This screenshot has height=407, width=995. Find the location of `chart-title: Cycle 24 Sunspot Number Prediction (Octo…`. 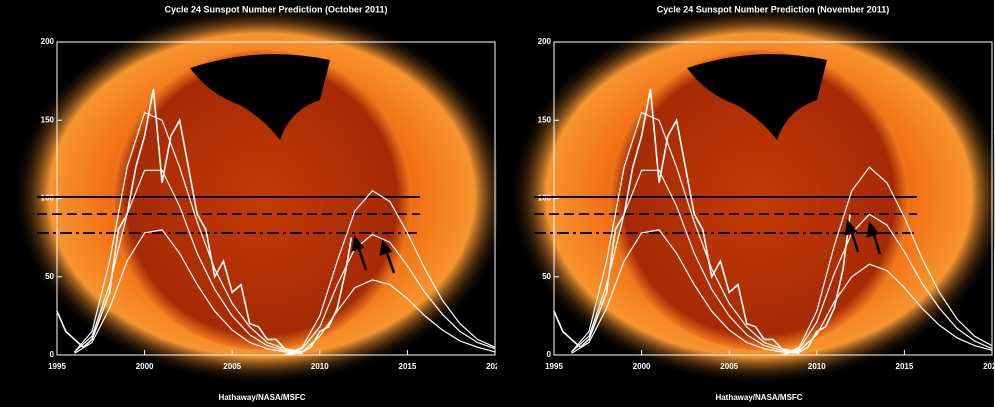

chart-title: Cycle 24 Sunspot Number Prediction (Octo… is located at coordinates (275, 9).